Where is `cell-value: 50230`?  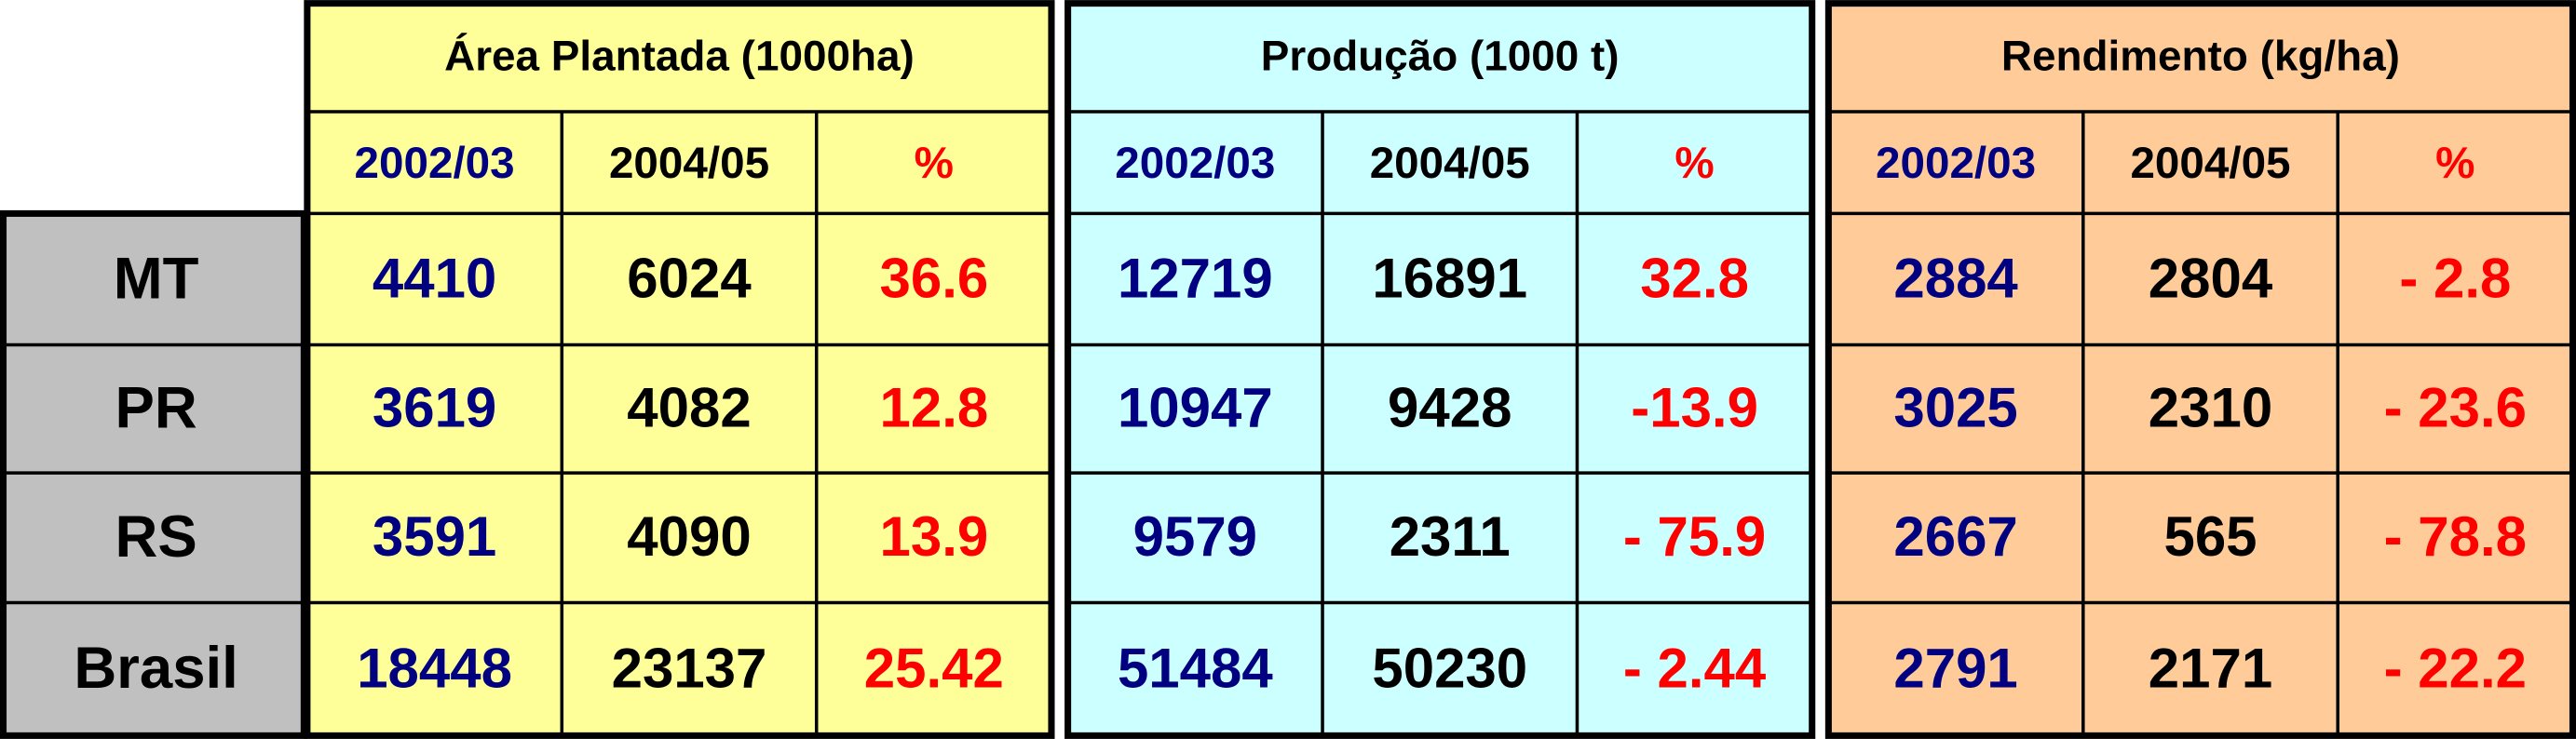 cell-value: 50230 is located at coordinates (1449, 668).